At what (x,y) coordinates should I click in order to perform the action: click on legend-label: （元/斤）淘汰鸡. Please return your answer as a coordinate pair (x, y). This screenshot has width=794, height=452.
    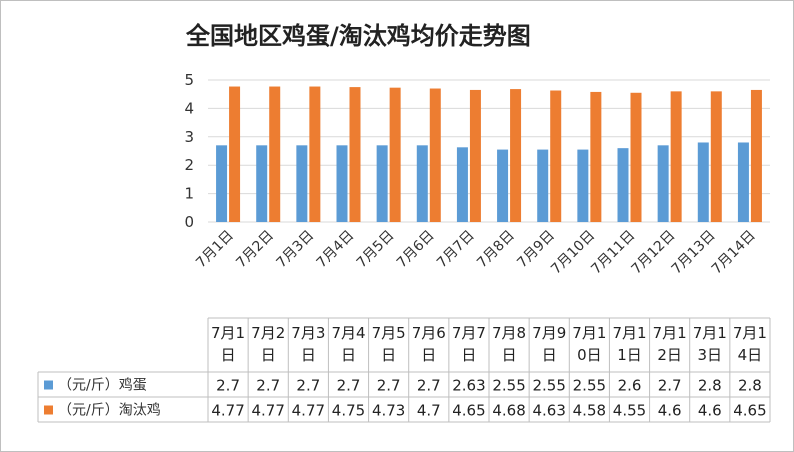
    Looking at the image, I should click on (109, 410).